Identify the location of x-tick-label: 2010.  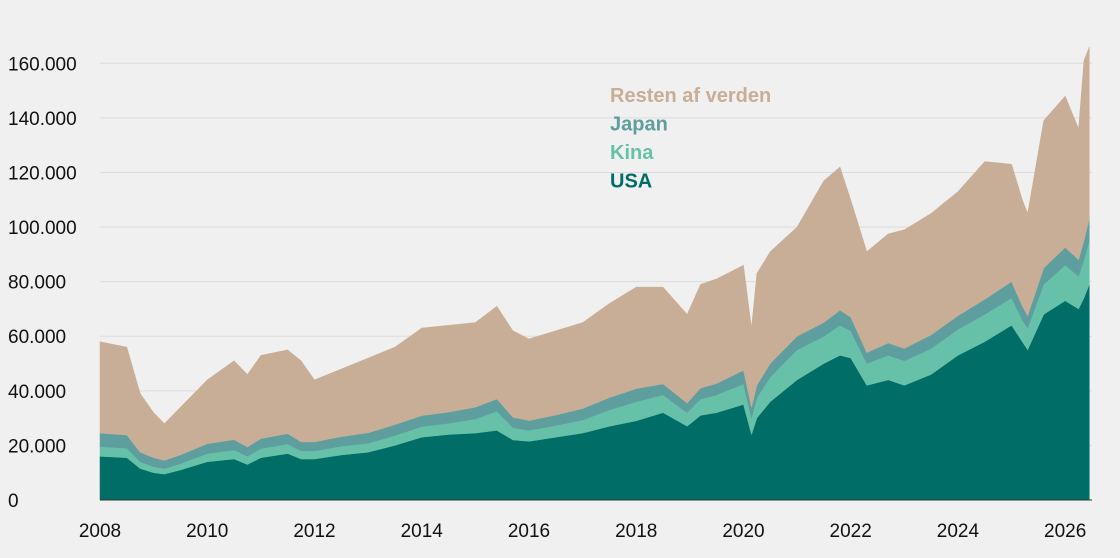
(207, 531).